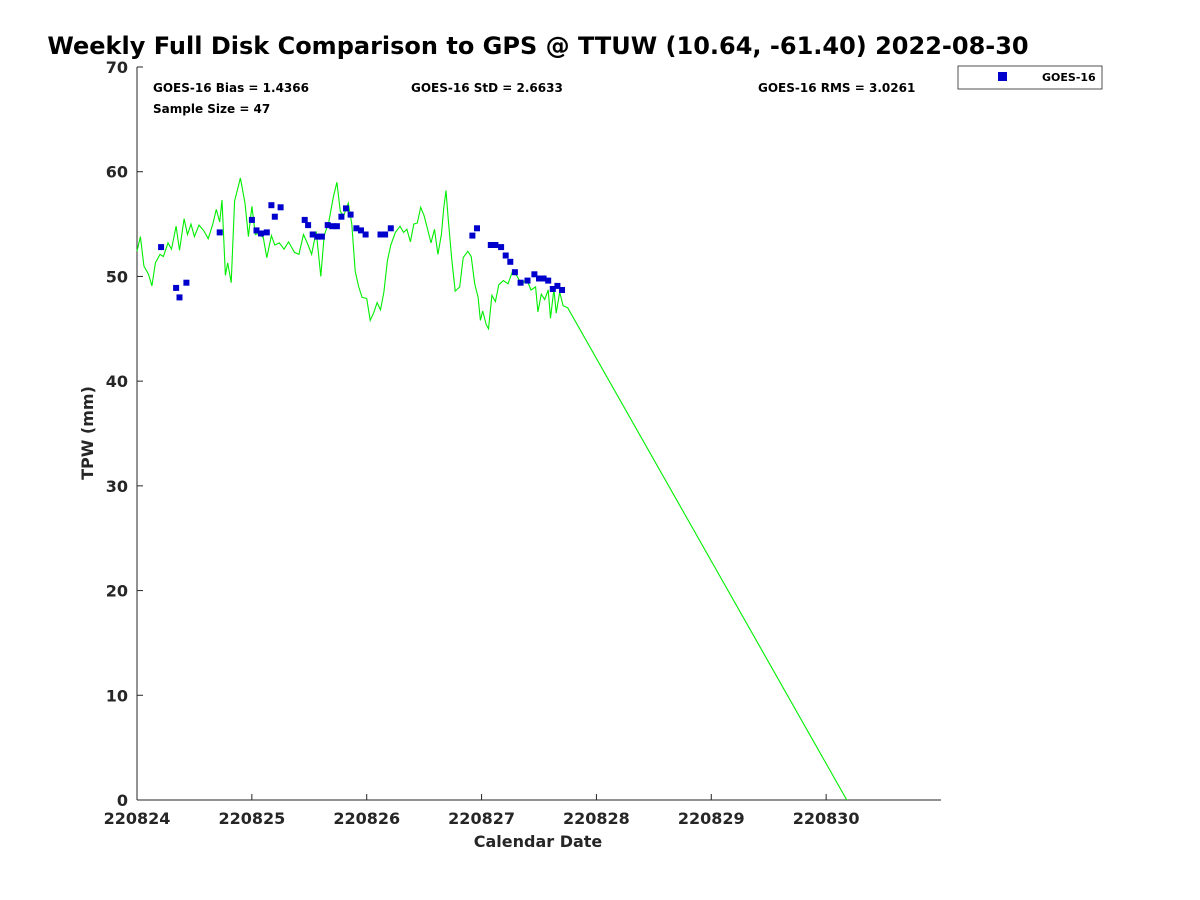 The height and width of the screenshot is (900, 1200). What do you see at coordinates (1069, 77) in the screenshot?
I see `legend-label-goes16: GOES-16` at bounding box center [1069, 77].